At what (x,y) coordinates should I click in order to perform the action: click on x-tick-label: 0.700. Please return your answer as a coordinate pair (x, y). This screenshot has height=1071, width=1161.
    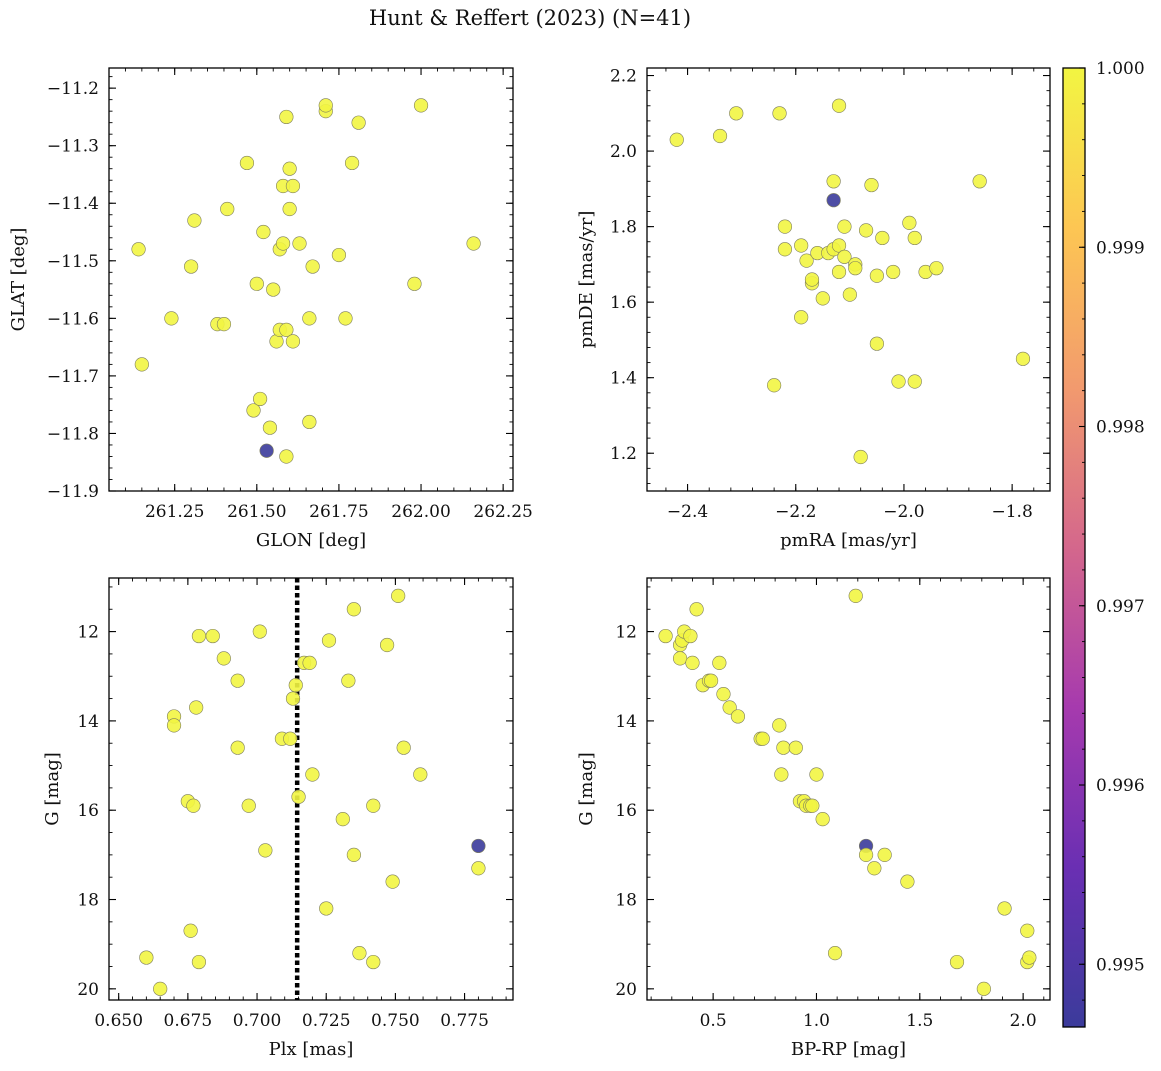
    Looking at the image, I should click on (257, 1021).